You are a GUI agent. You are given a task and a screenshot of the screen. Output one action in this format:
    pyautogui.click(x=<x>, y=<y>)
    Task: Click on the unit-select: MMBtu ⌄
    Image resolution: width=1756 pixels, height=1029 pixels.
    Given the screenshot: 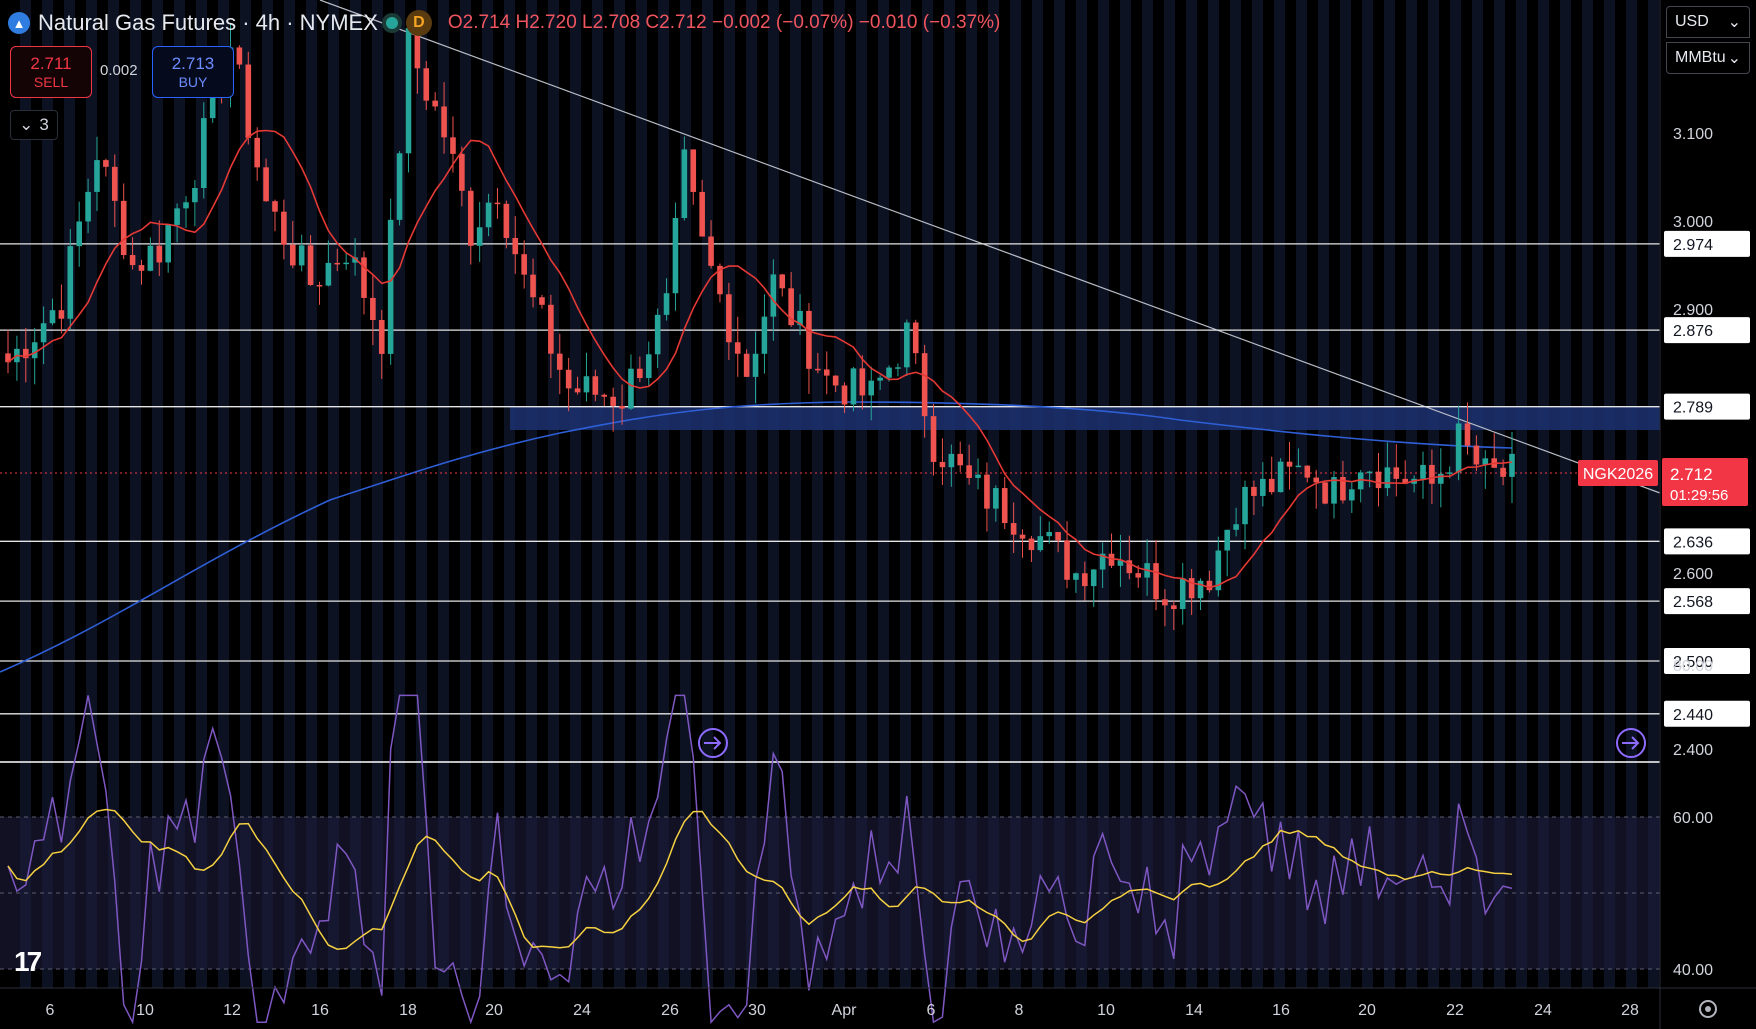 What is the action you would take?
    pyautogui.click(x=1708, y=58)
    